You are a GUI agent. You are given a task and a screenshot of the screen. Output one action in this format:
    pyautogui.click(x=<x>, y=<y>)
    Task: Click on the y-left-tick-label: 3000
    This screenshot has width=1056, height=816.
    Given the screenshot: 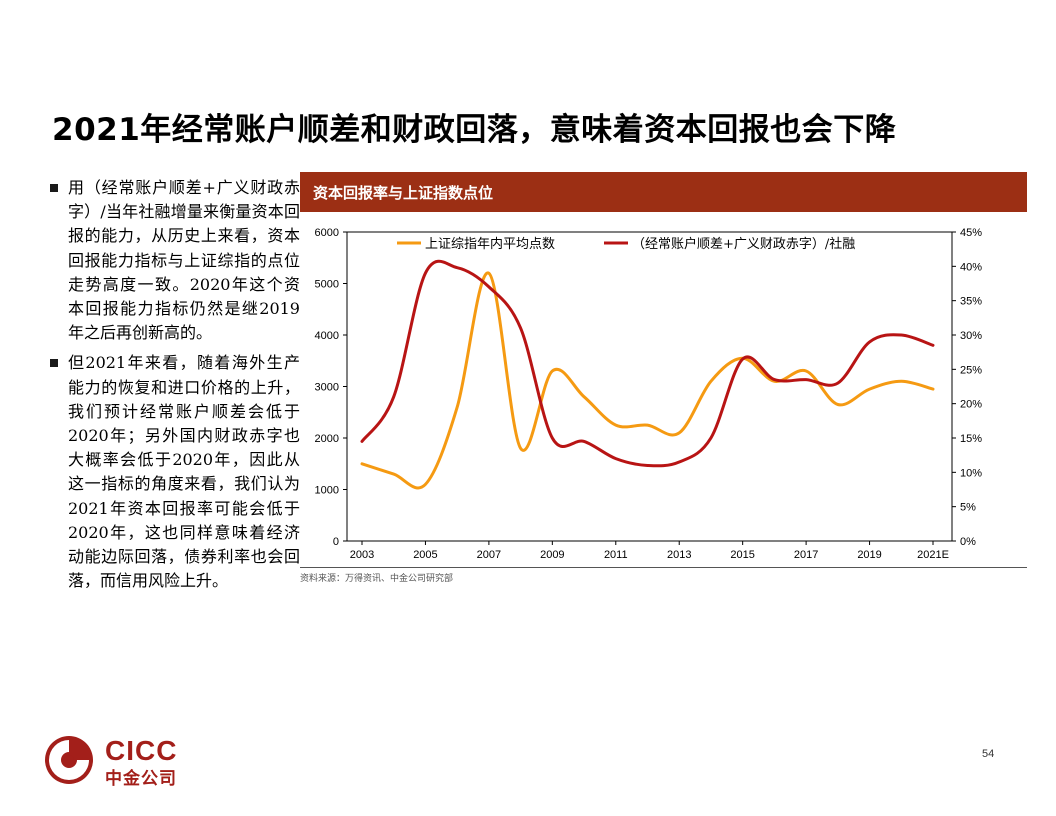 What is the action you would take?
    pyautogui.click(x=327, y=388)
    